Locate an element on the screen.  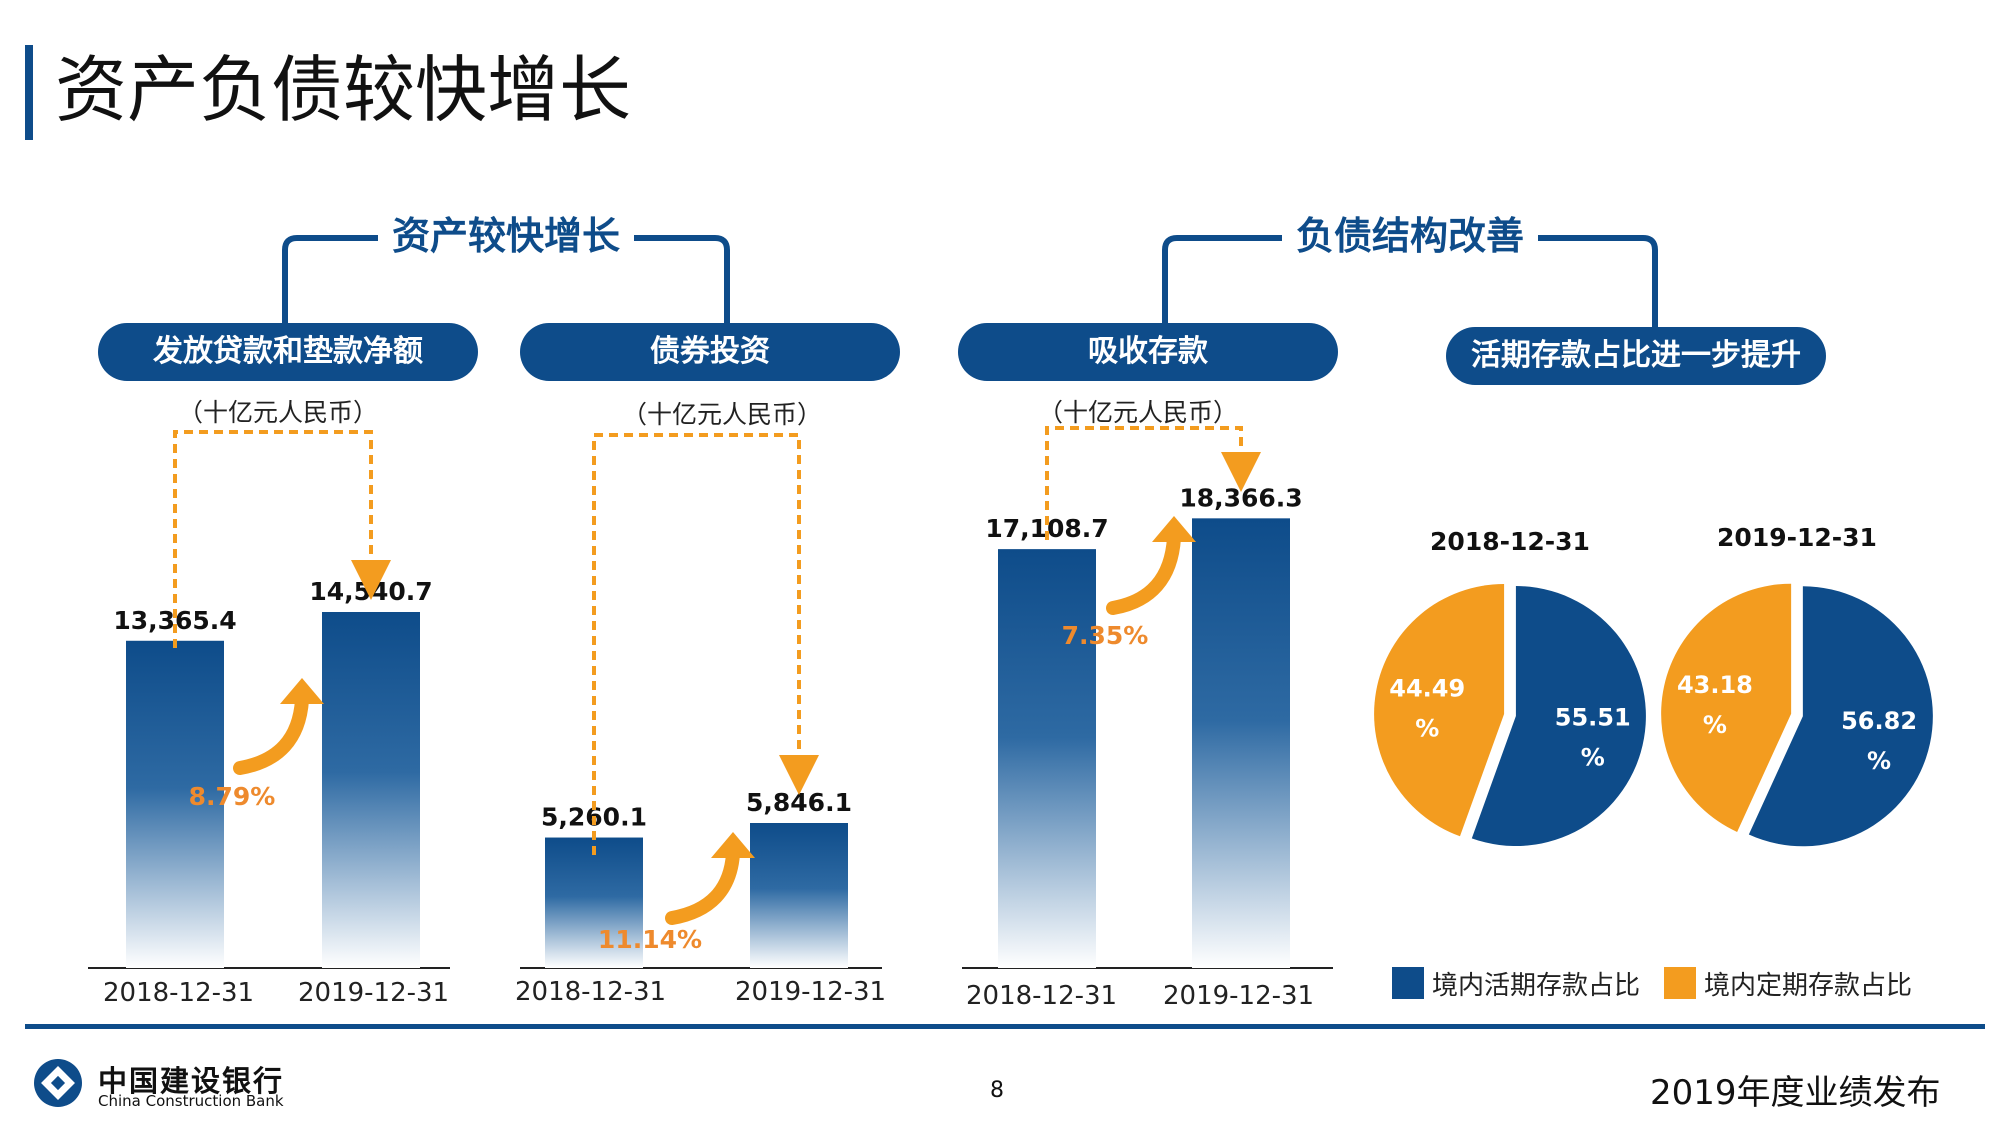
bar-chart-loans: 13,365.414,540.78.79% is located at coordinates (269, 699).